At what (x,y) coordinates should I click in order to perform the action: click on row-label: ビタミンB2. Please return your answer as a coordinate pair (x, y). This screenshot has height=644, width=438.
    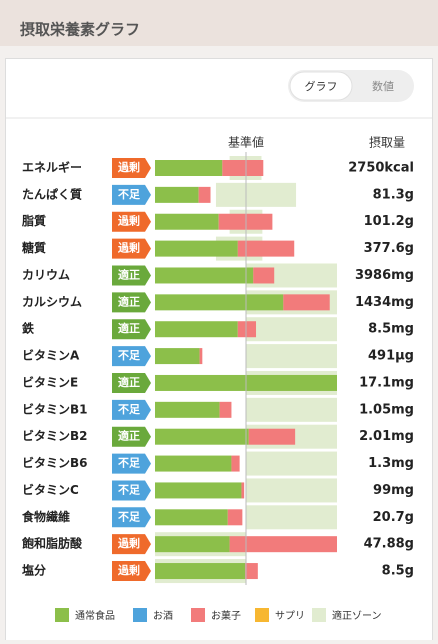
    Looking at the image, I should click on (55, 435).